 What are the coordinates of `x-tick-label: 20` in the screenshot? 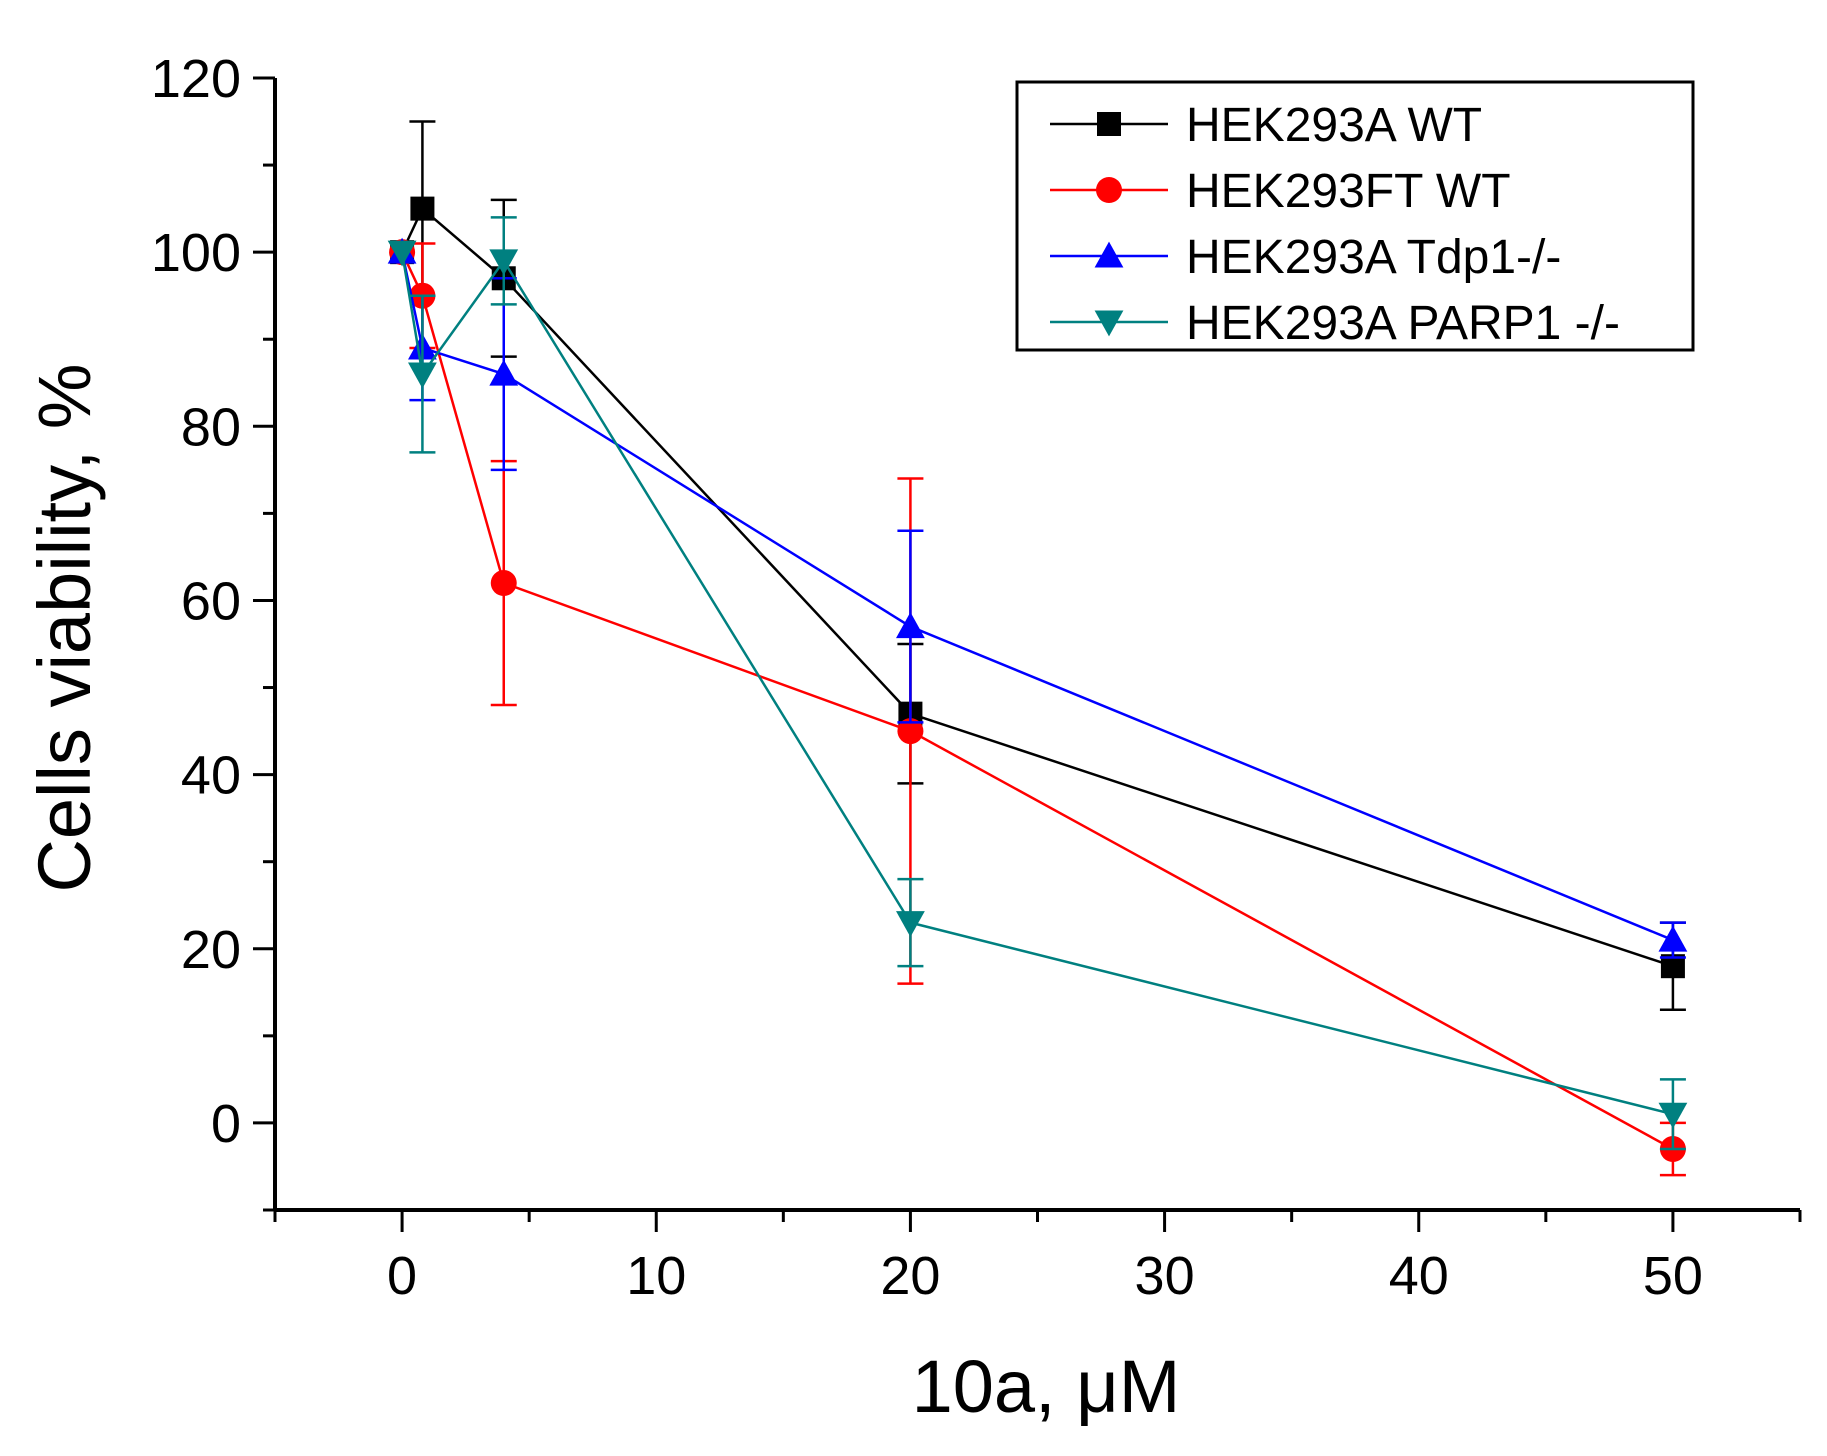 It's located at (910, 1276).